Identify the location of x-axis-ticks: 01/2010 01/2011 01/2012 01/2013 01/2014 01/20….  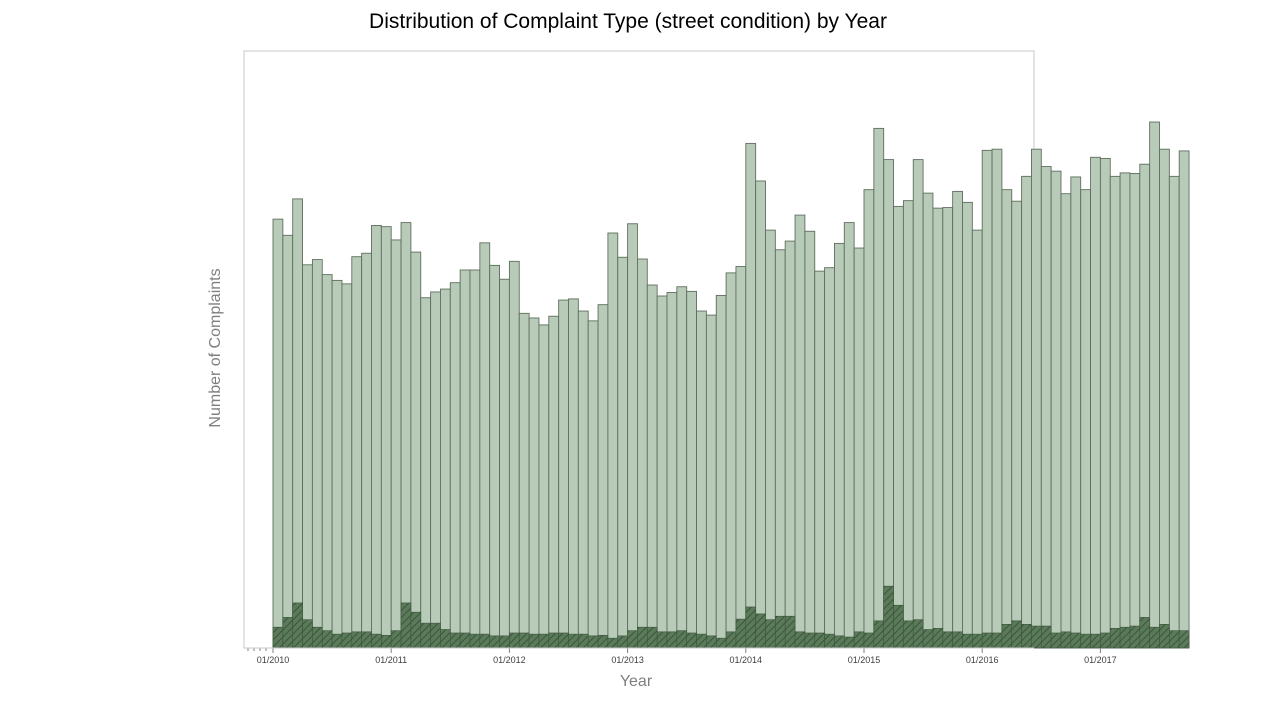
(682, 656).